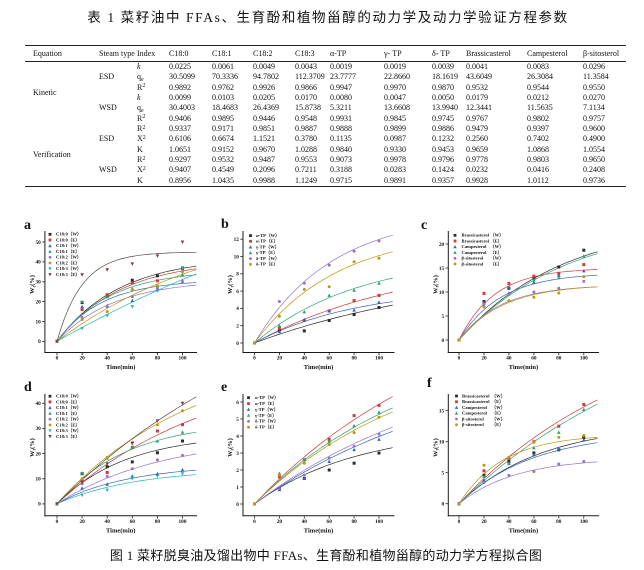  I want to click on svg-text: 12, so click(237, 240).